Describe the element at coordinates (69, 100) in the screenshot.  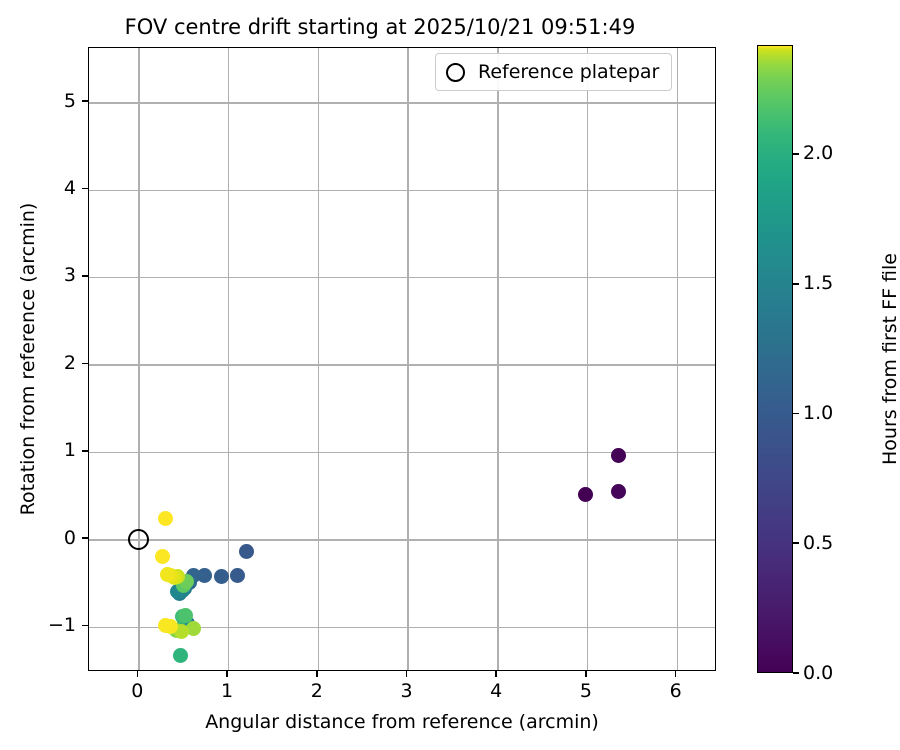
I see `y-tick-label: 5` at that location.